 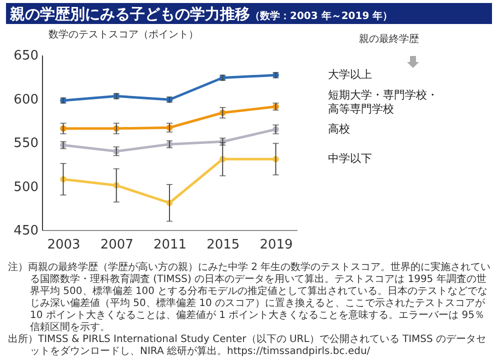 What do you see at coordinates (383, 102) in the screenshot?
I see `text: 短期大学・専門学校・高等専門学校` at bounding box center [383, 102].